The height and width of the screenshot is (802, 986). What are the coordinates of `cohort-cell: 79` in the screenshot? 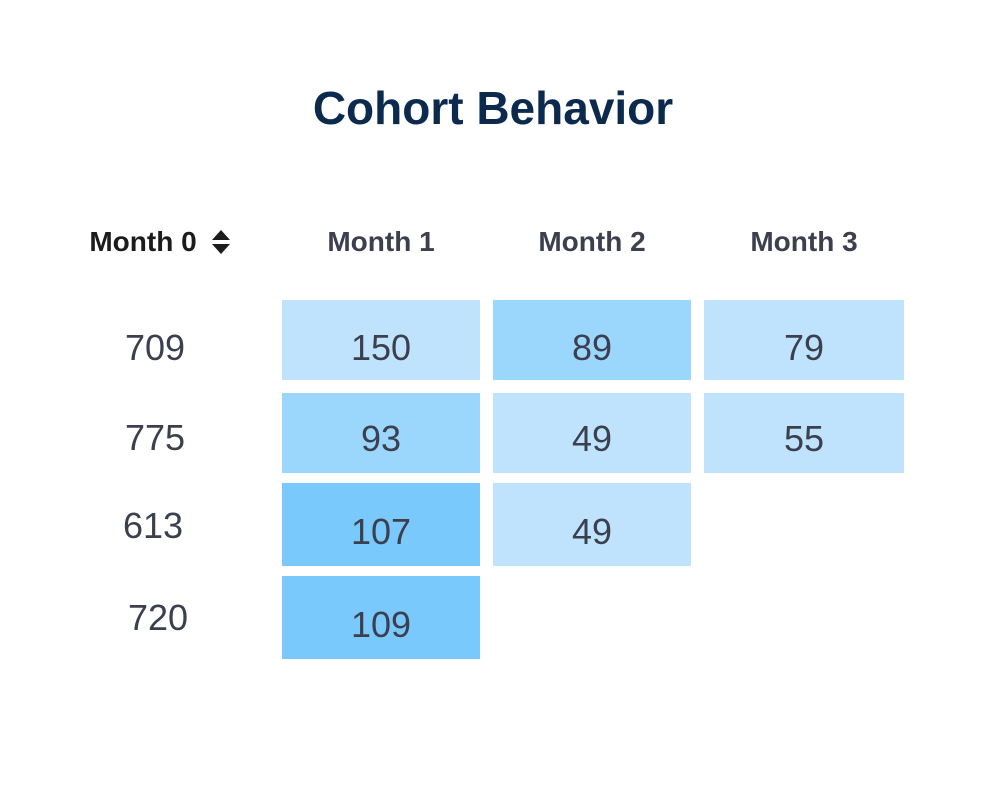 It's located at (804, 340).